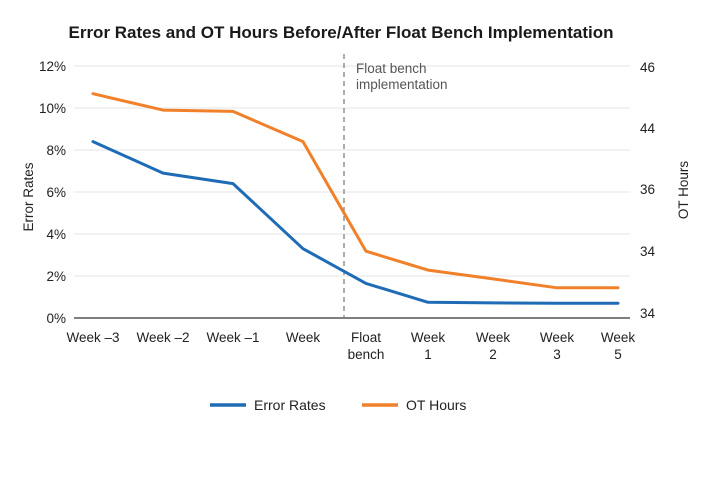  Describe the element at coordinates (52, 66) in the screenshot. I see `left-tick-label: 12%` at that location.